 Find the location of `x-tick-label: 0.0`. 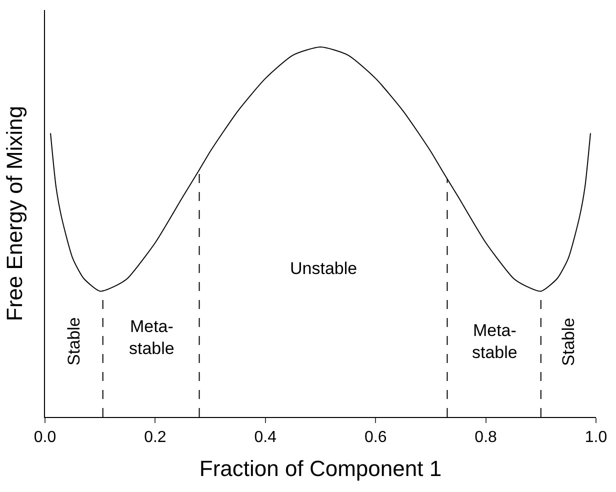

x-tick-label: 0.0 is located at coordinates (45, 437).